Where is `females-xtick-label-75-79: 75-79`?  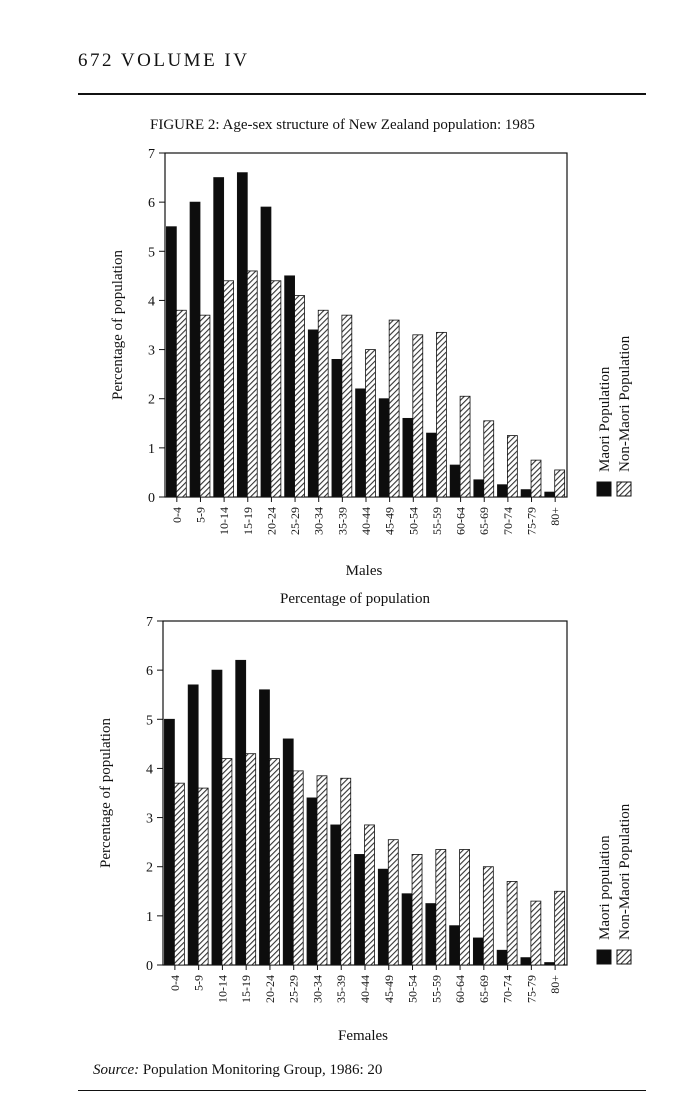 females-xtick-label-75-79: 75-79 is located at coordinates (531, 989).